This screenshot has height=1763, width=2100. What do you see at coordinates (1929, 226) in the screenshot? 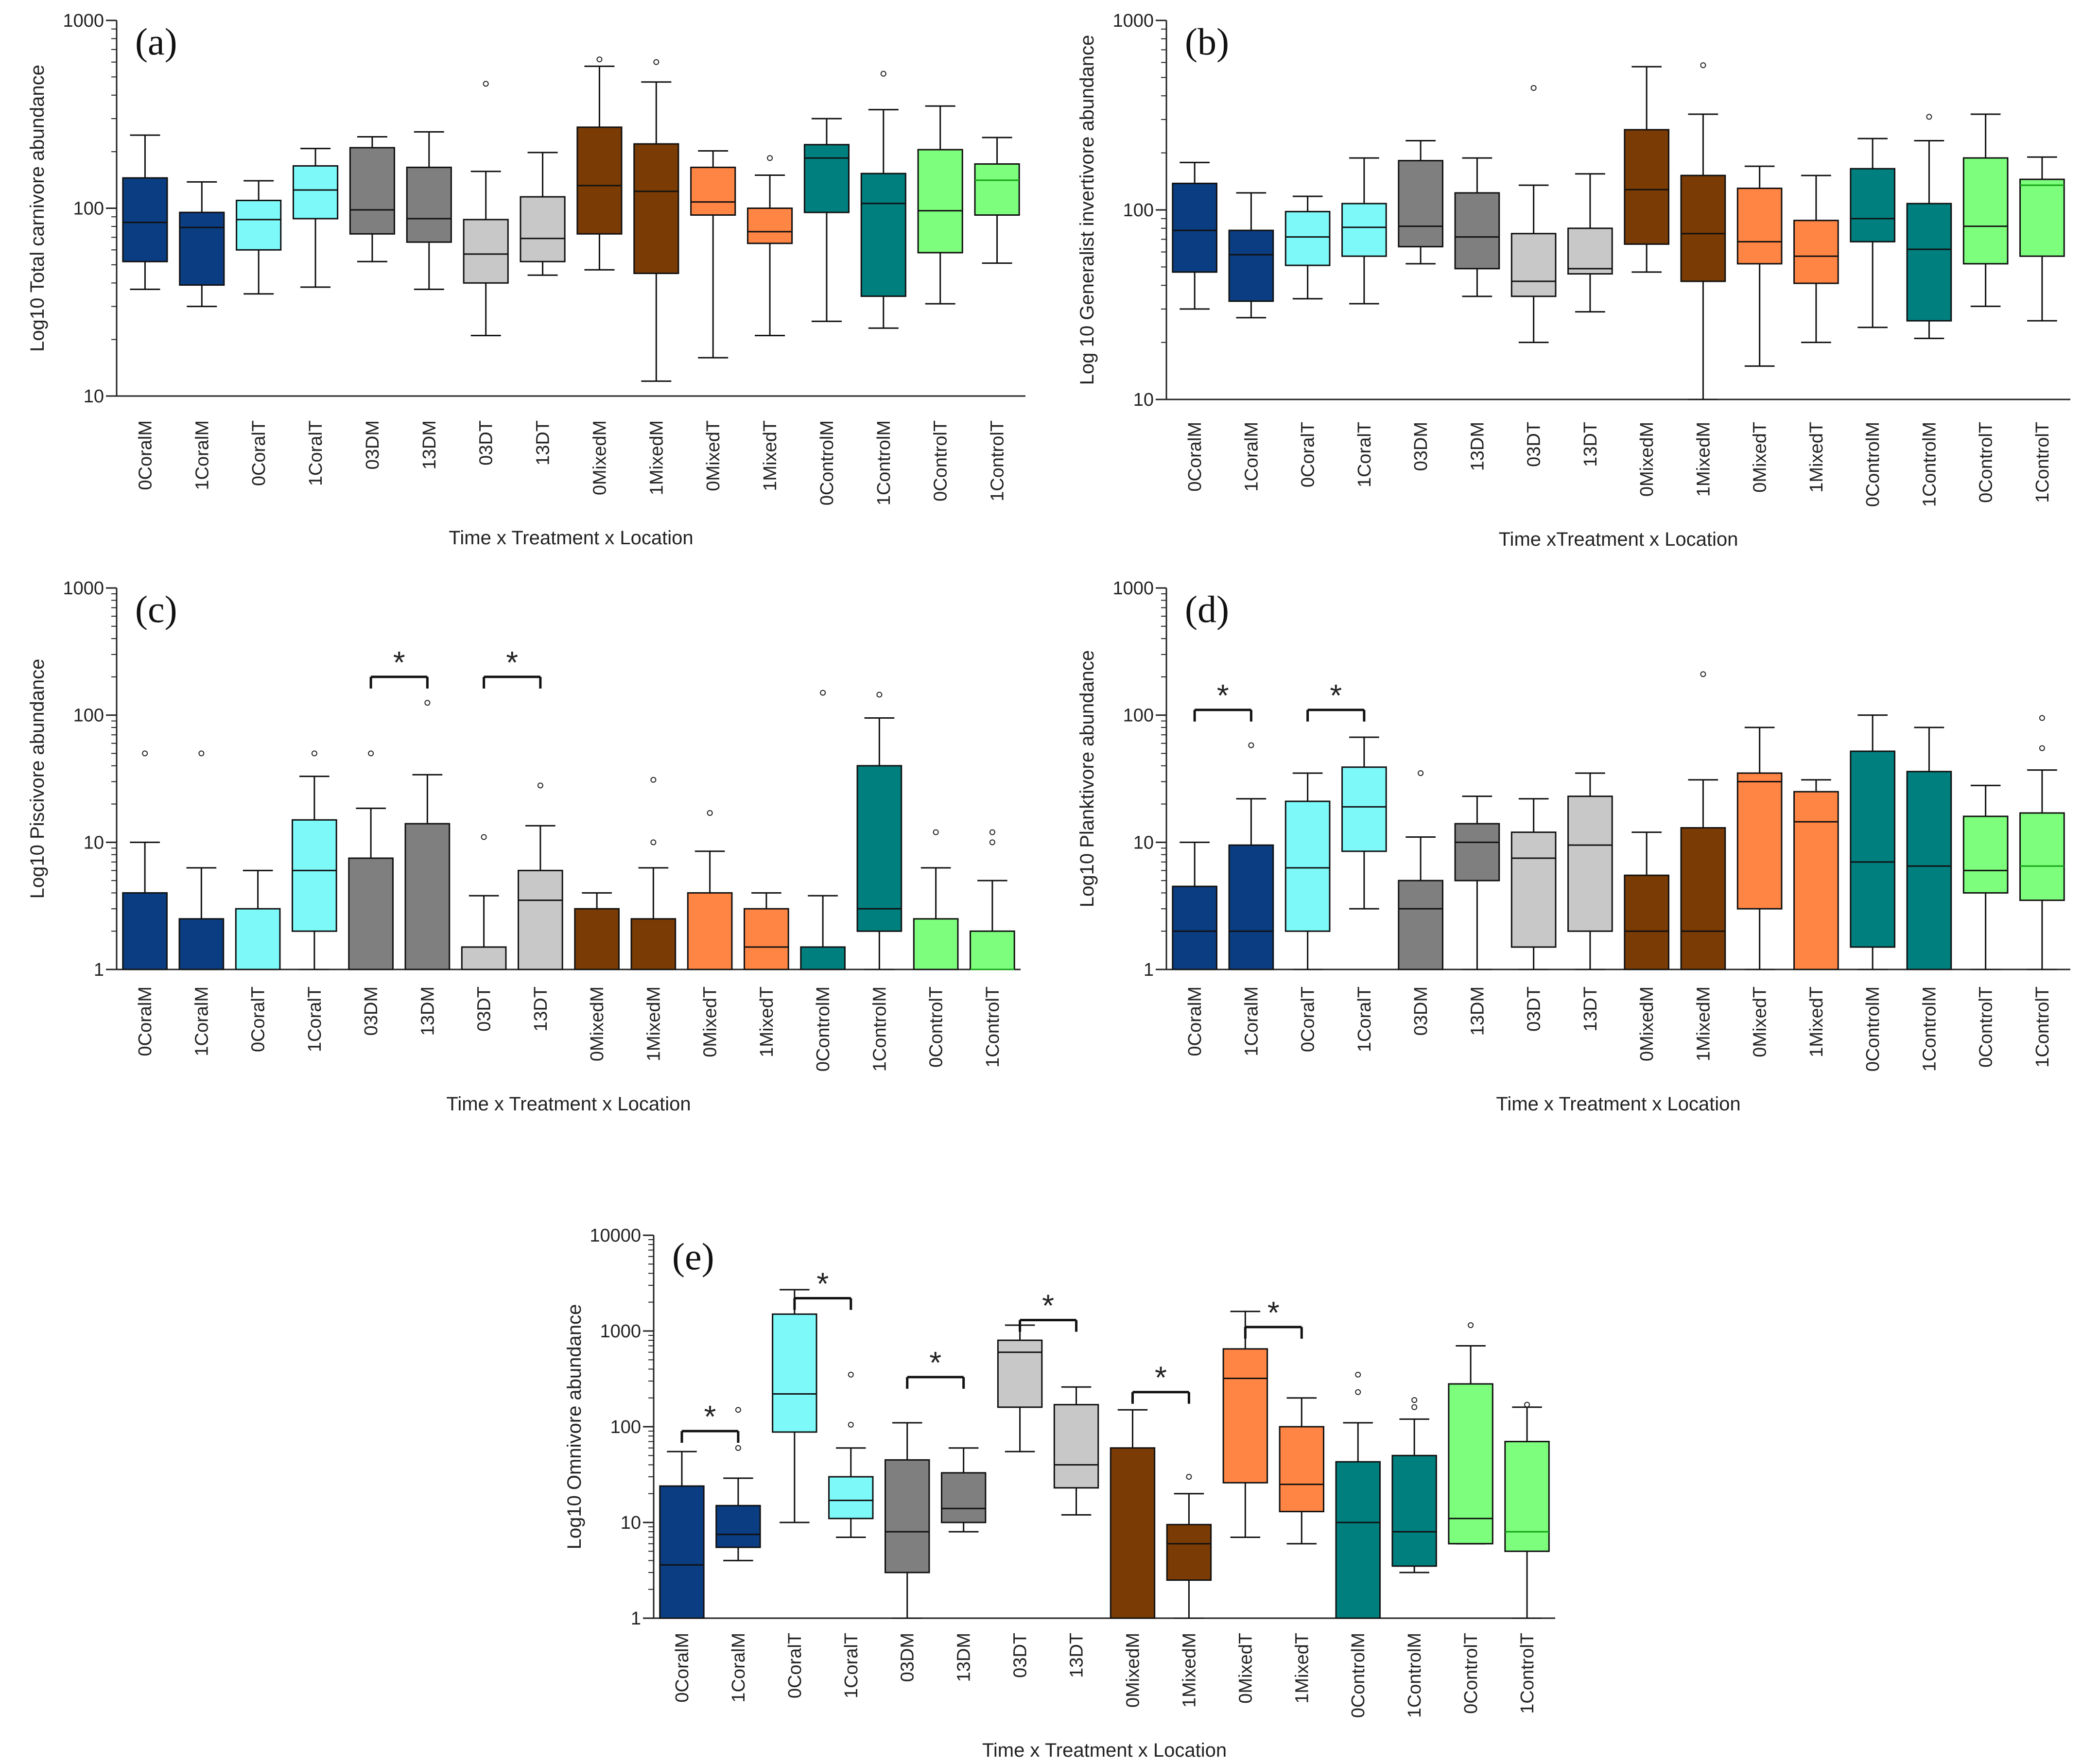
I see `box-1ControlM` at bounding box center [1929, 226].